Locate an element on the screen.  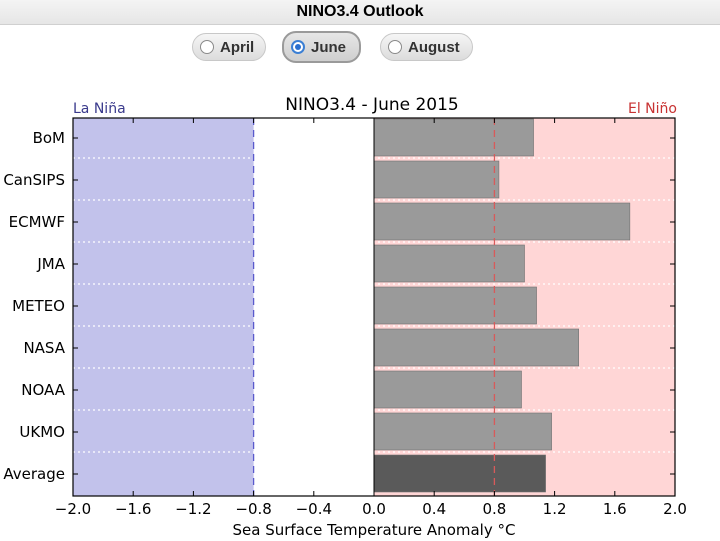
tab-april: April is located at coordinates (229, 47).